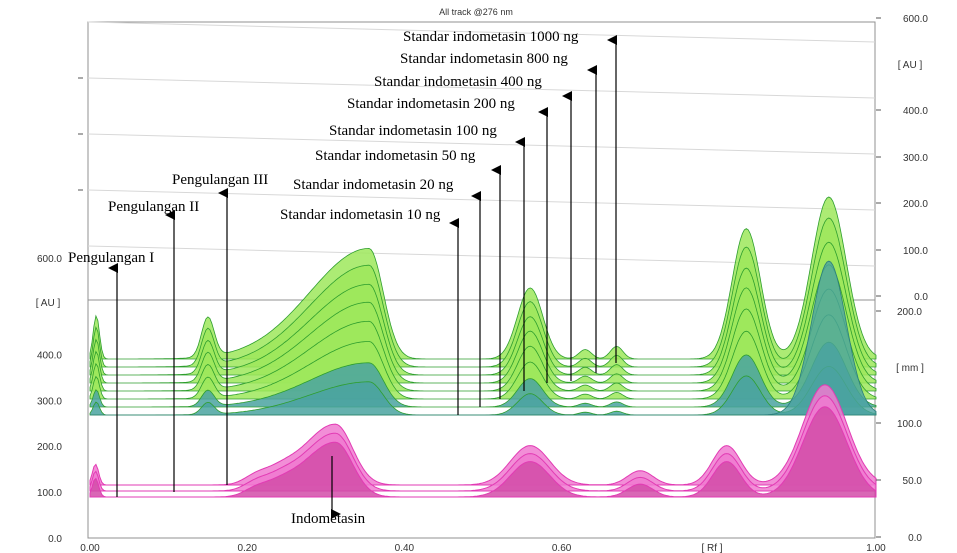  What do you see at coordinates (915, 158) in the screenshot?
I see `y-right-upper-tick: 300.0` at bounding box center [915, 158].